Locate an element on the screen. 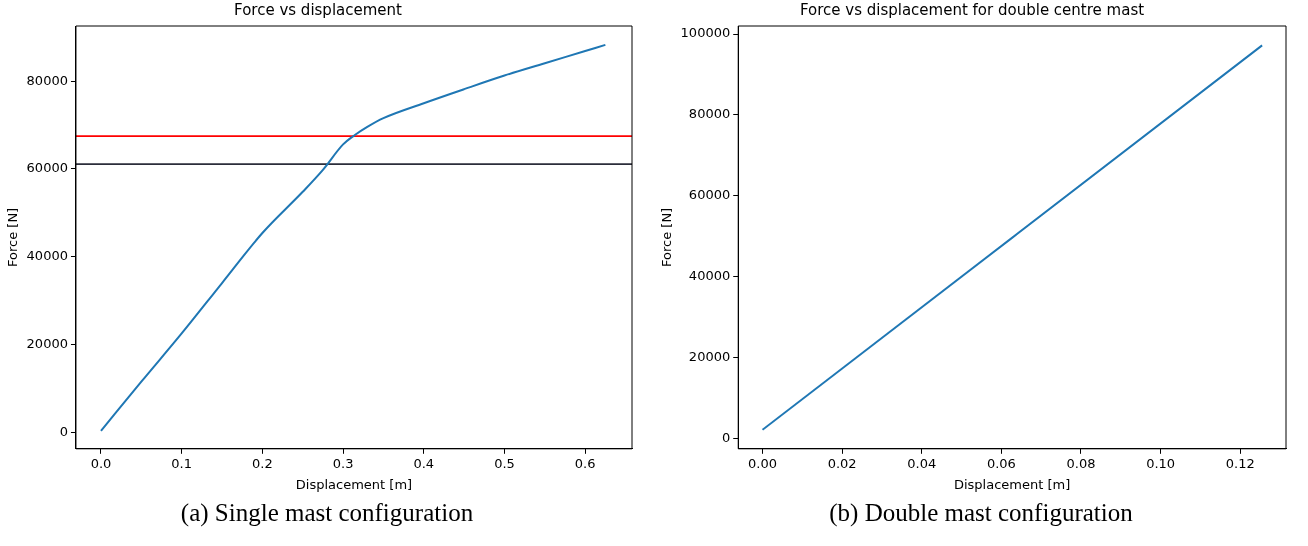 The height and width of the screenshot is (546, 1308). x-tick-label: 0.02 is located at coordinates (842, 463).